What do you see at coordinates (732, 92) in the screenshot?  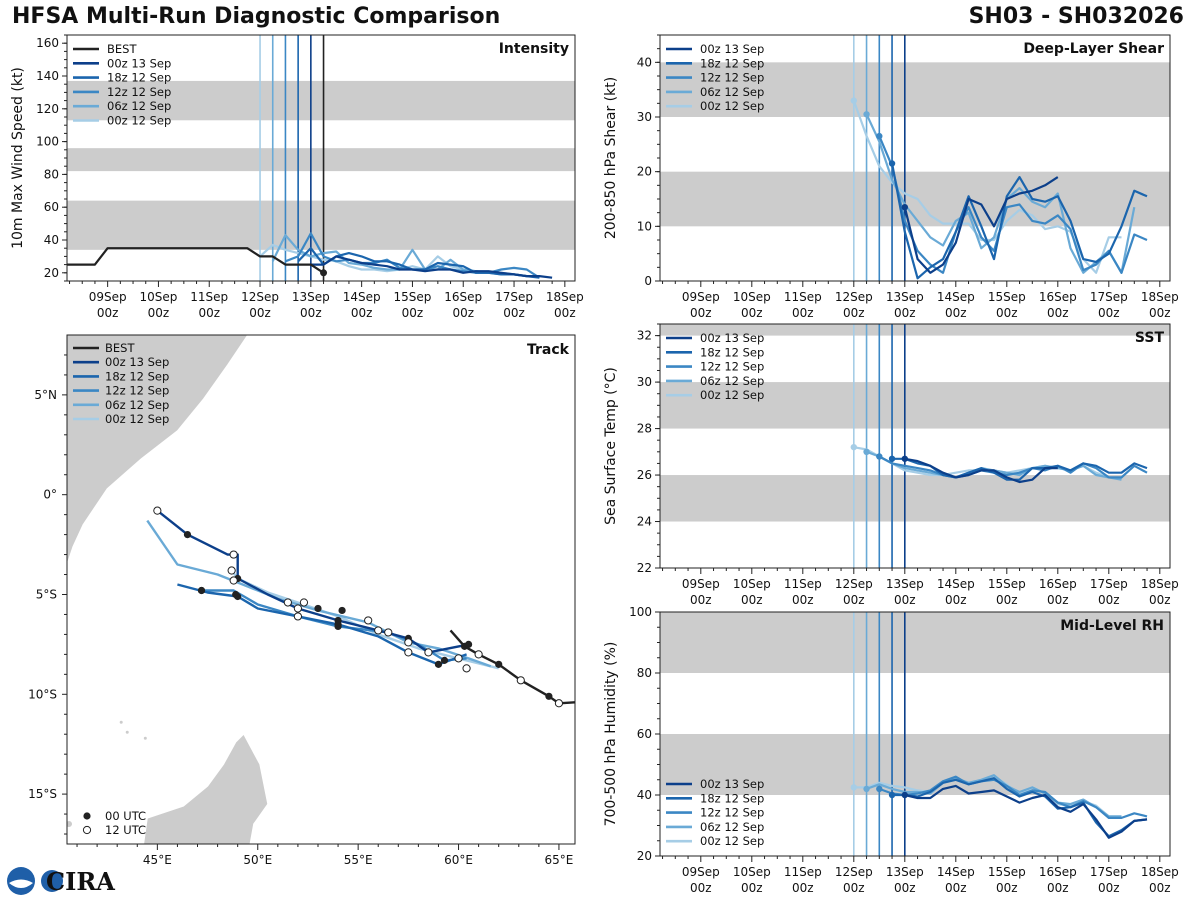 I see `shear-legend-label: 06z 12 Sep` at bounding box center [732, 92].